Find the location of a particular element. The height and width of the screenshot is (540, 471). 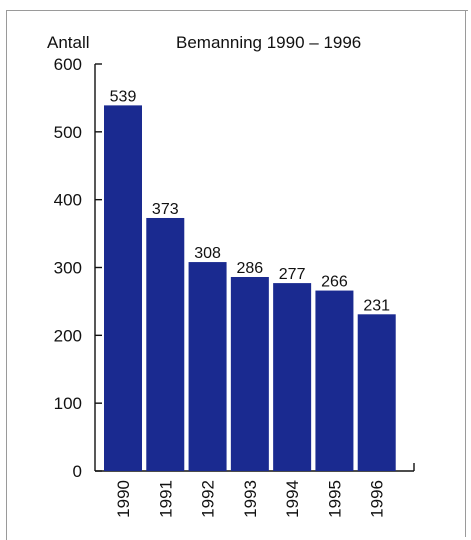

y-tick-label: 400 is located at coordinates (68, 200).